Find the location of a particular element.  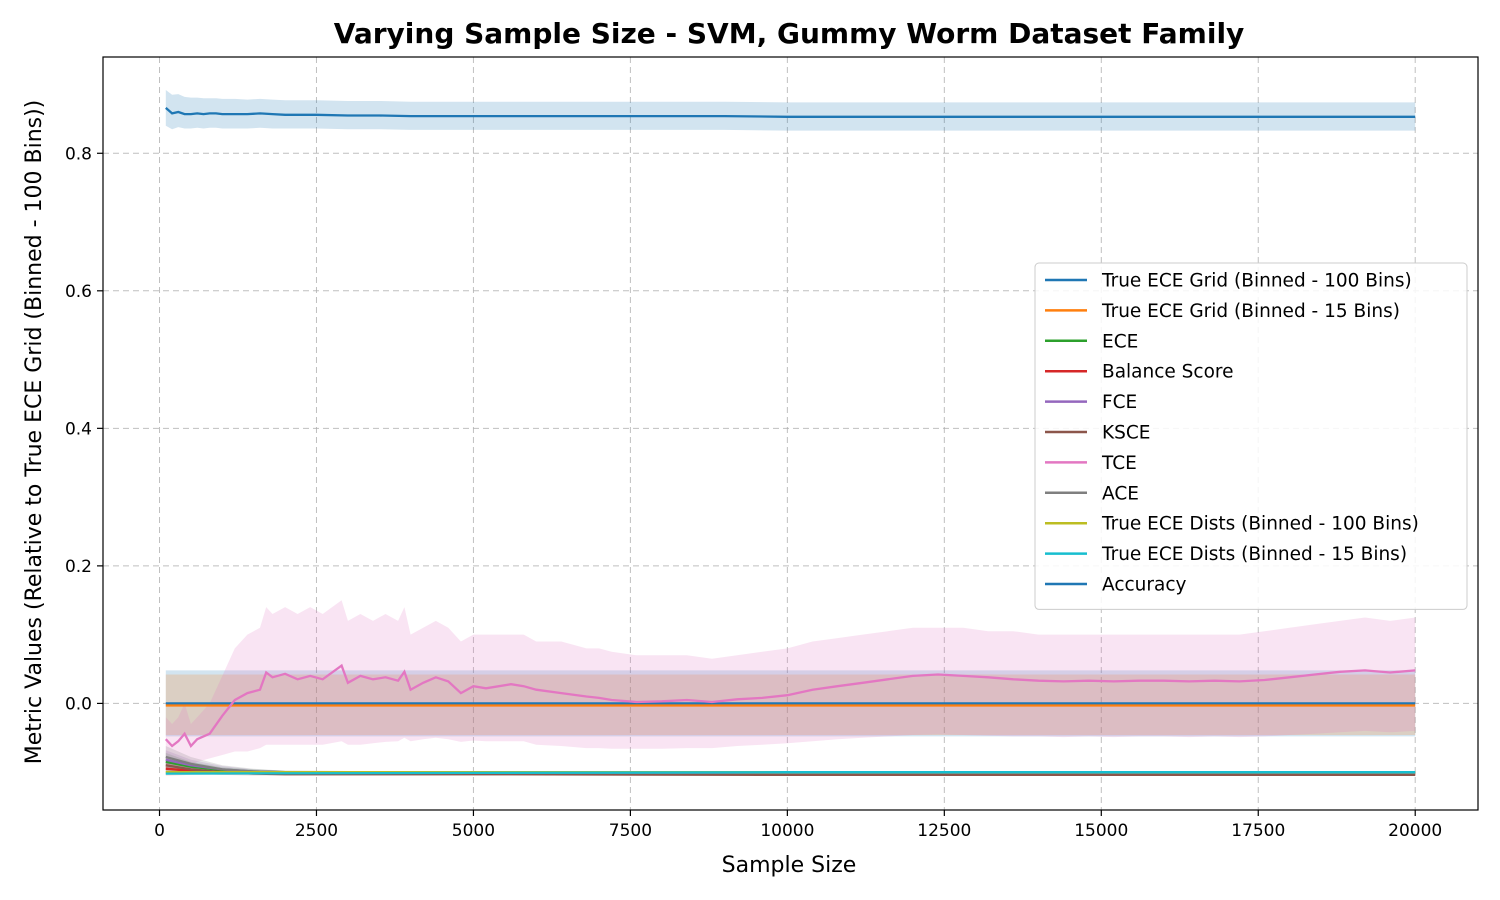

legend-label: ACE is located at coordinates (1120, 493).